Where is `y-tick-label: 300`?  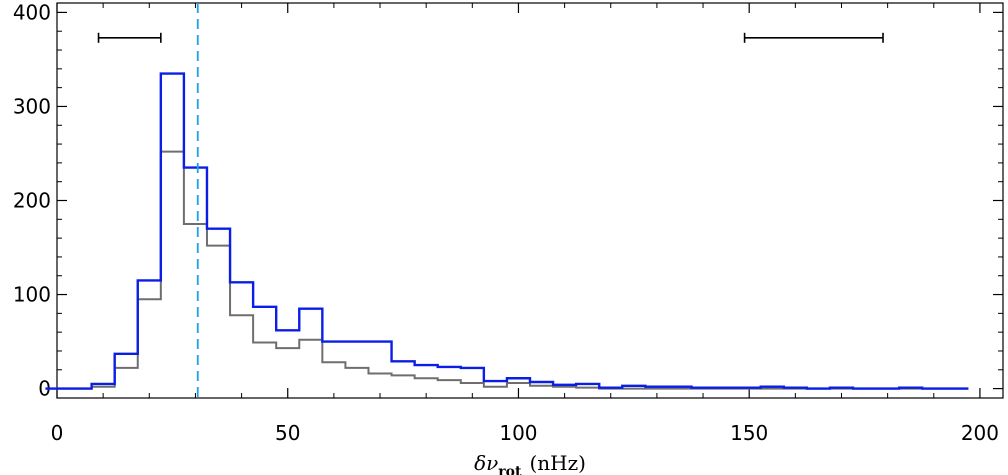 y-tick-label: 300 is located at coordinates (32, 106).